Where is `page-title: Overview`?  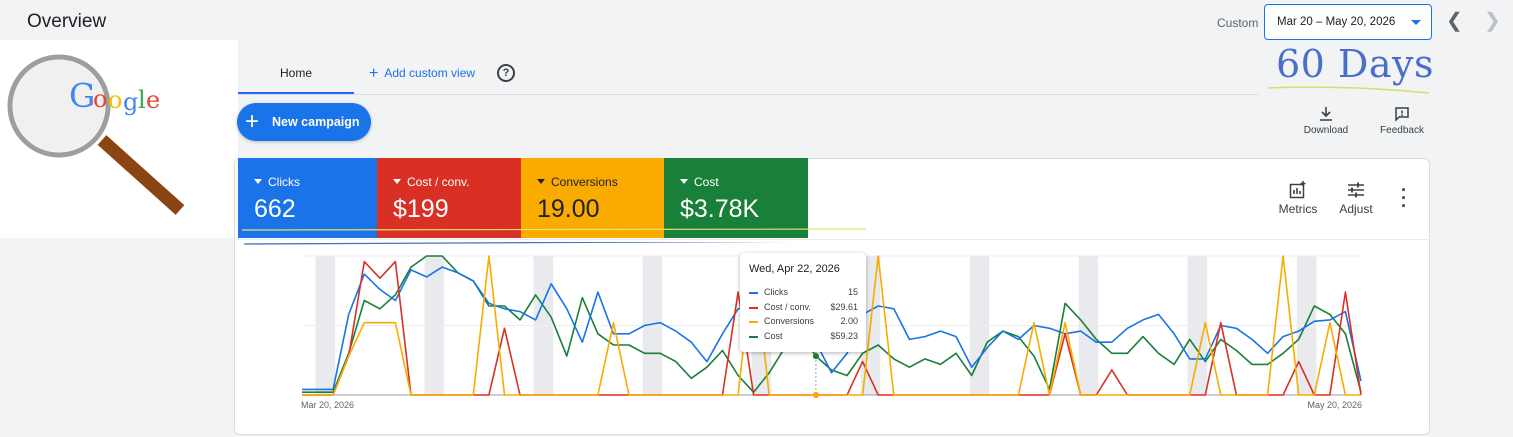 page-title: Overview is located at coordinates (67, 21).